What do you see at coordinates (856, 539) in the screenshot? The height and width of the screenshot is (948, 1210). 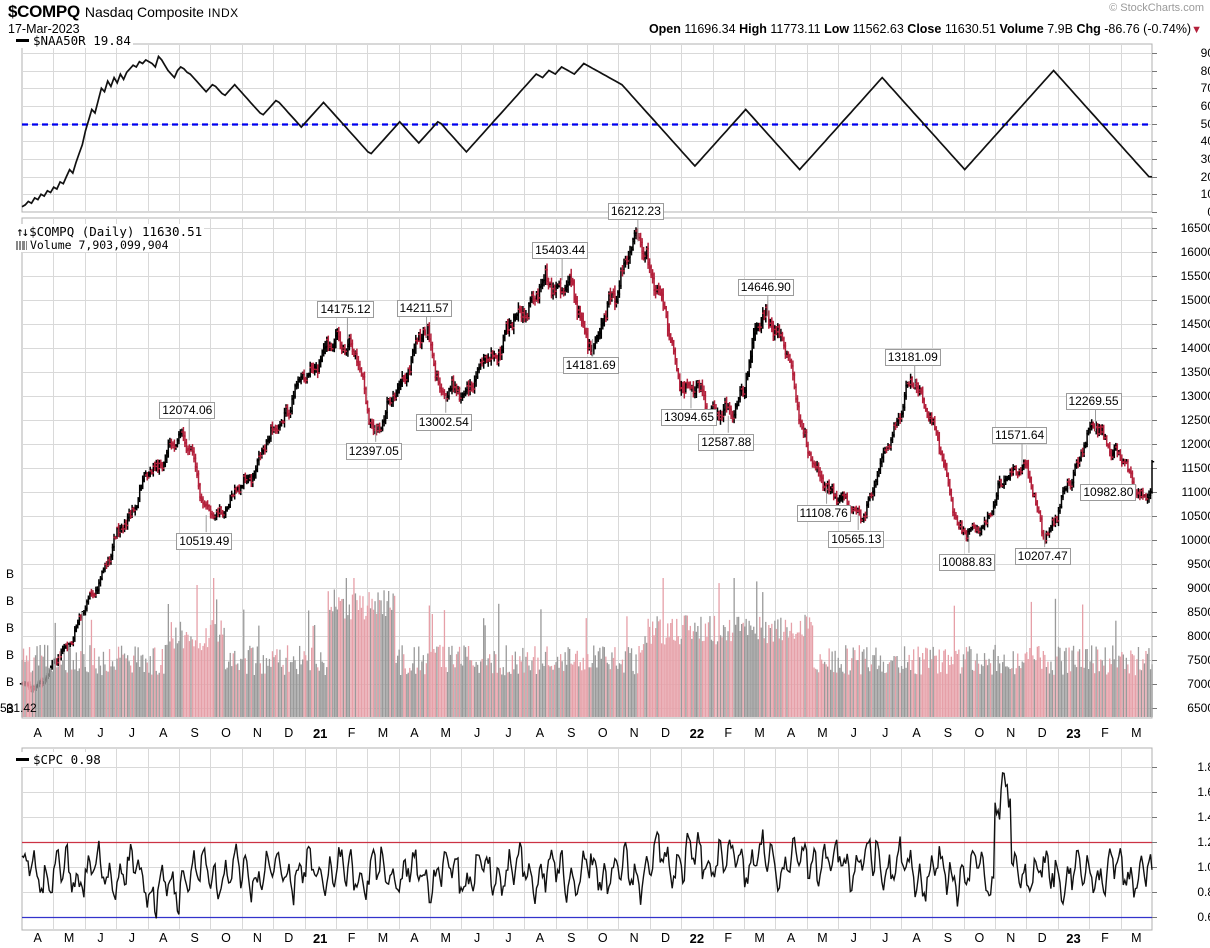 I see `price-annotation-callout: 10565.13` at bounding box center [856, 539].